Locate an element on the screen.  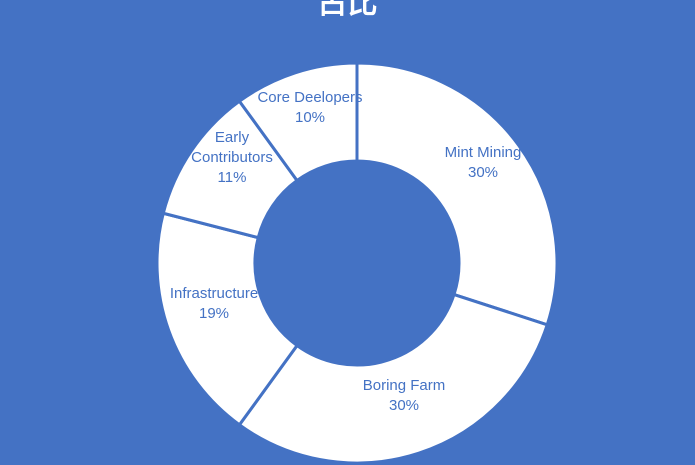
slice-name-label: Contributors is located at coordinates (232, 157).